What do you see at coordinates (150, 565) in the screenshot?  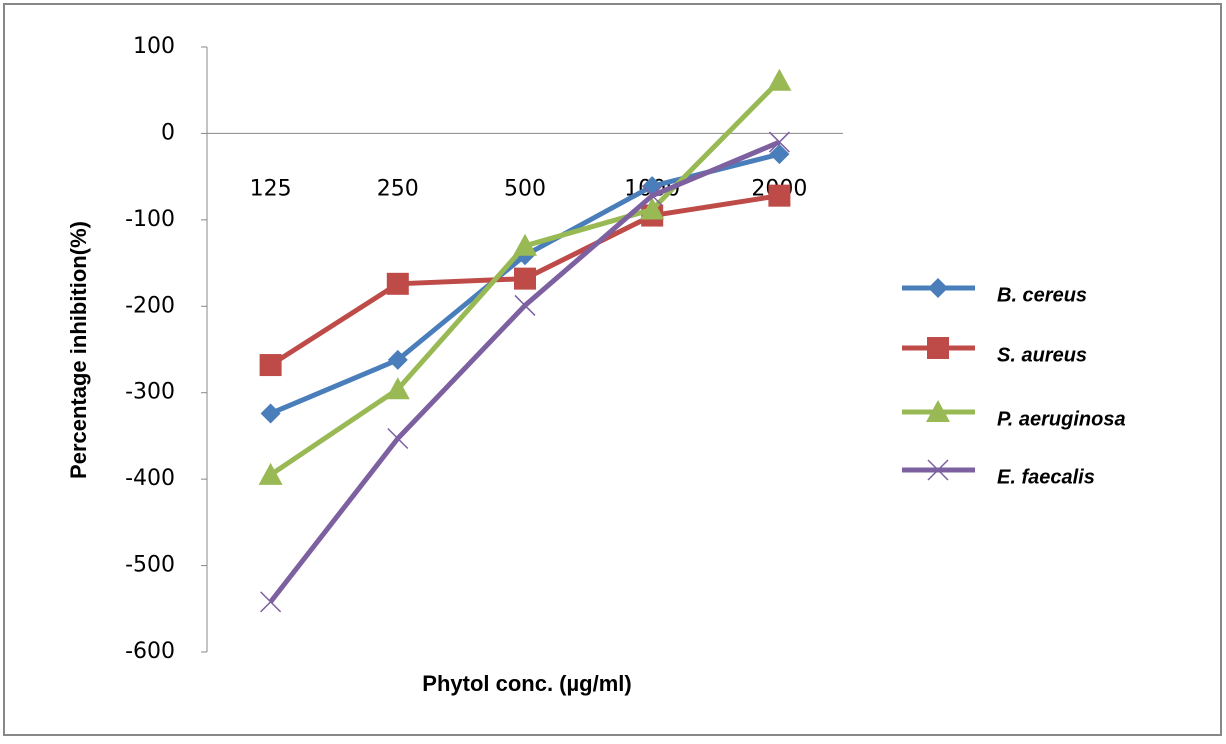 I see `y-tick-label: -500` at bounding box center [150, 565].